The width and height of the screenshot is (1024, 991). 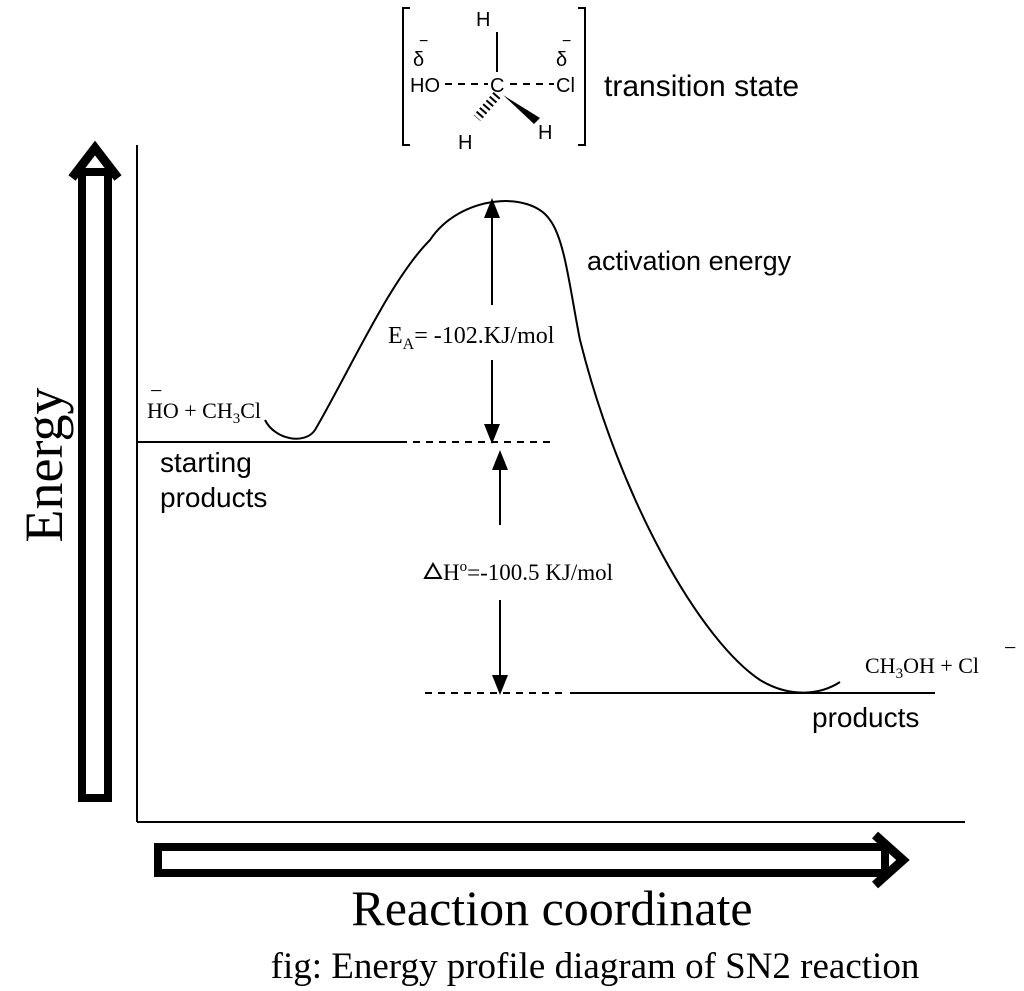 I want to click on bracket-left, so click(x=406, y=76).